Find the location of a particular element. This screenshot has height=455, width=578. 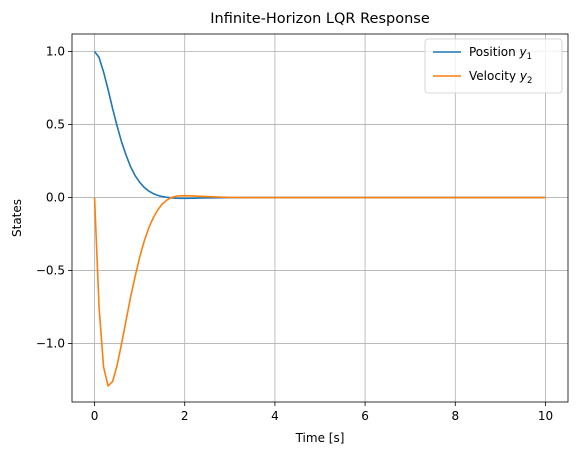

legend-entry-velocity: Velocity y2 is located at coordinates (500, 77).